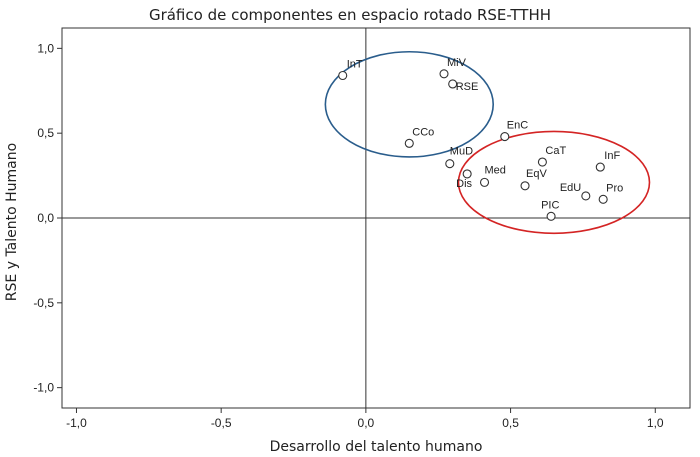 This screenshot has width=700, height=457. What do you see at coordinates (221, 423) in the screenshot?
I see `x-tick-label: -0,5` at bounding box center [221, 423].